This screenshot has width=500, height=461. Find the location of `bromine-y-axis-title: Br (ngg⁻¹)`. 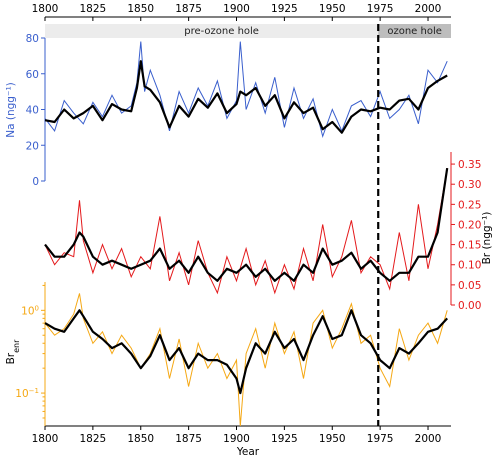

bromine-y-axis-title: Br (ngg⁻¹) is located at coordinates (487, 238).